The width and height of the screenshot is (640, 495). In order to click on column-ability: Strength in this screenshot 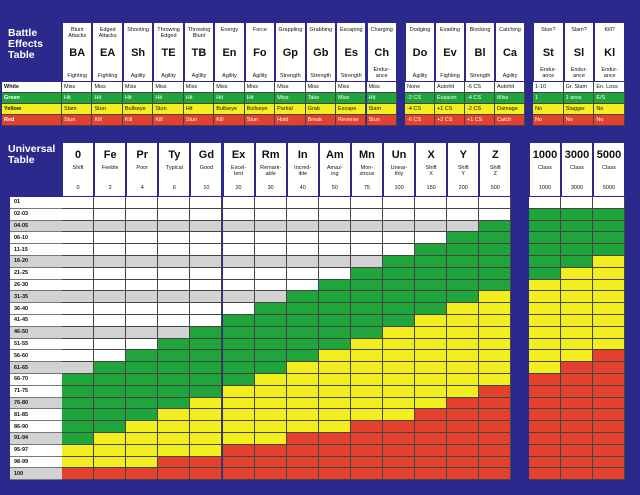, I will do `click(351, 76)`.